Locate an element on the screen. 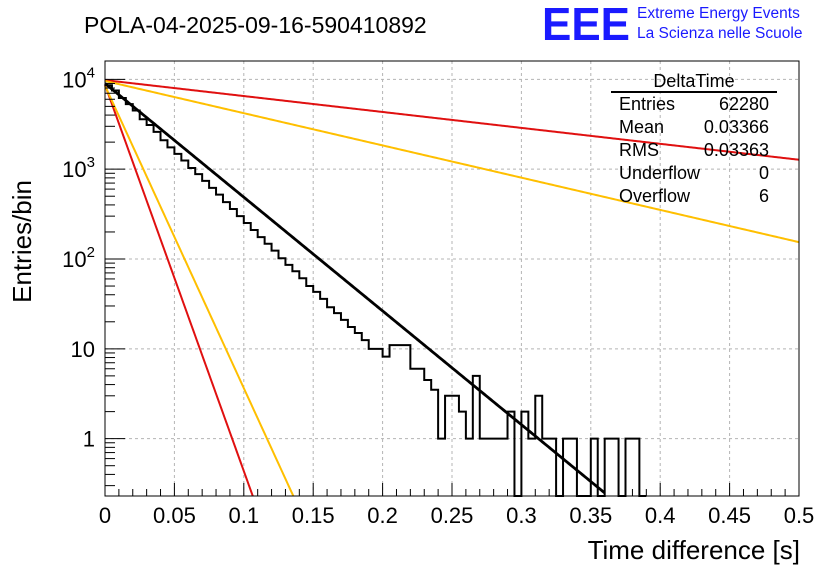  stats-label: Mean is located at coordinates (641, 127).